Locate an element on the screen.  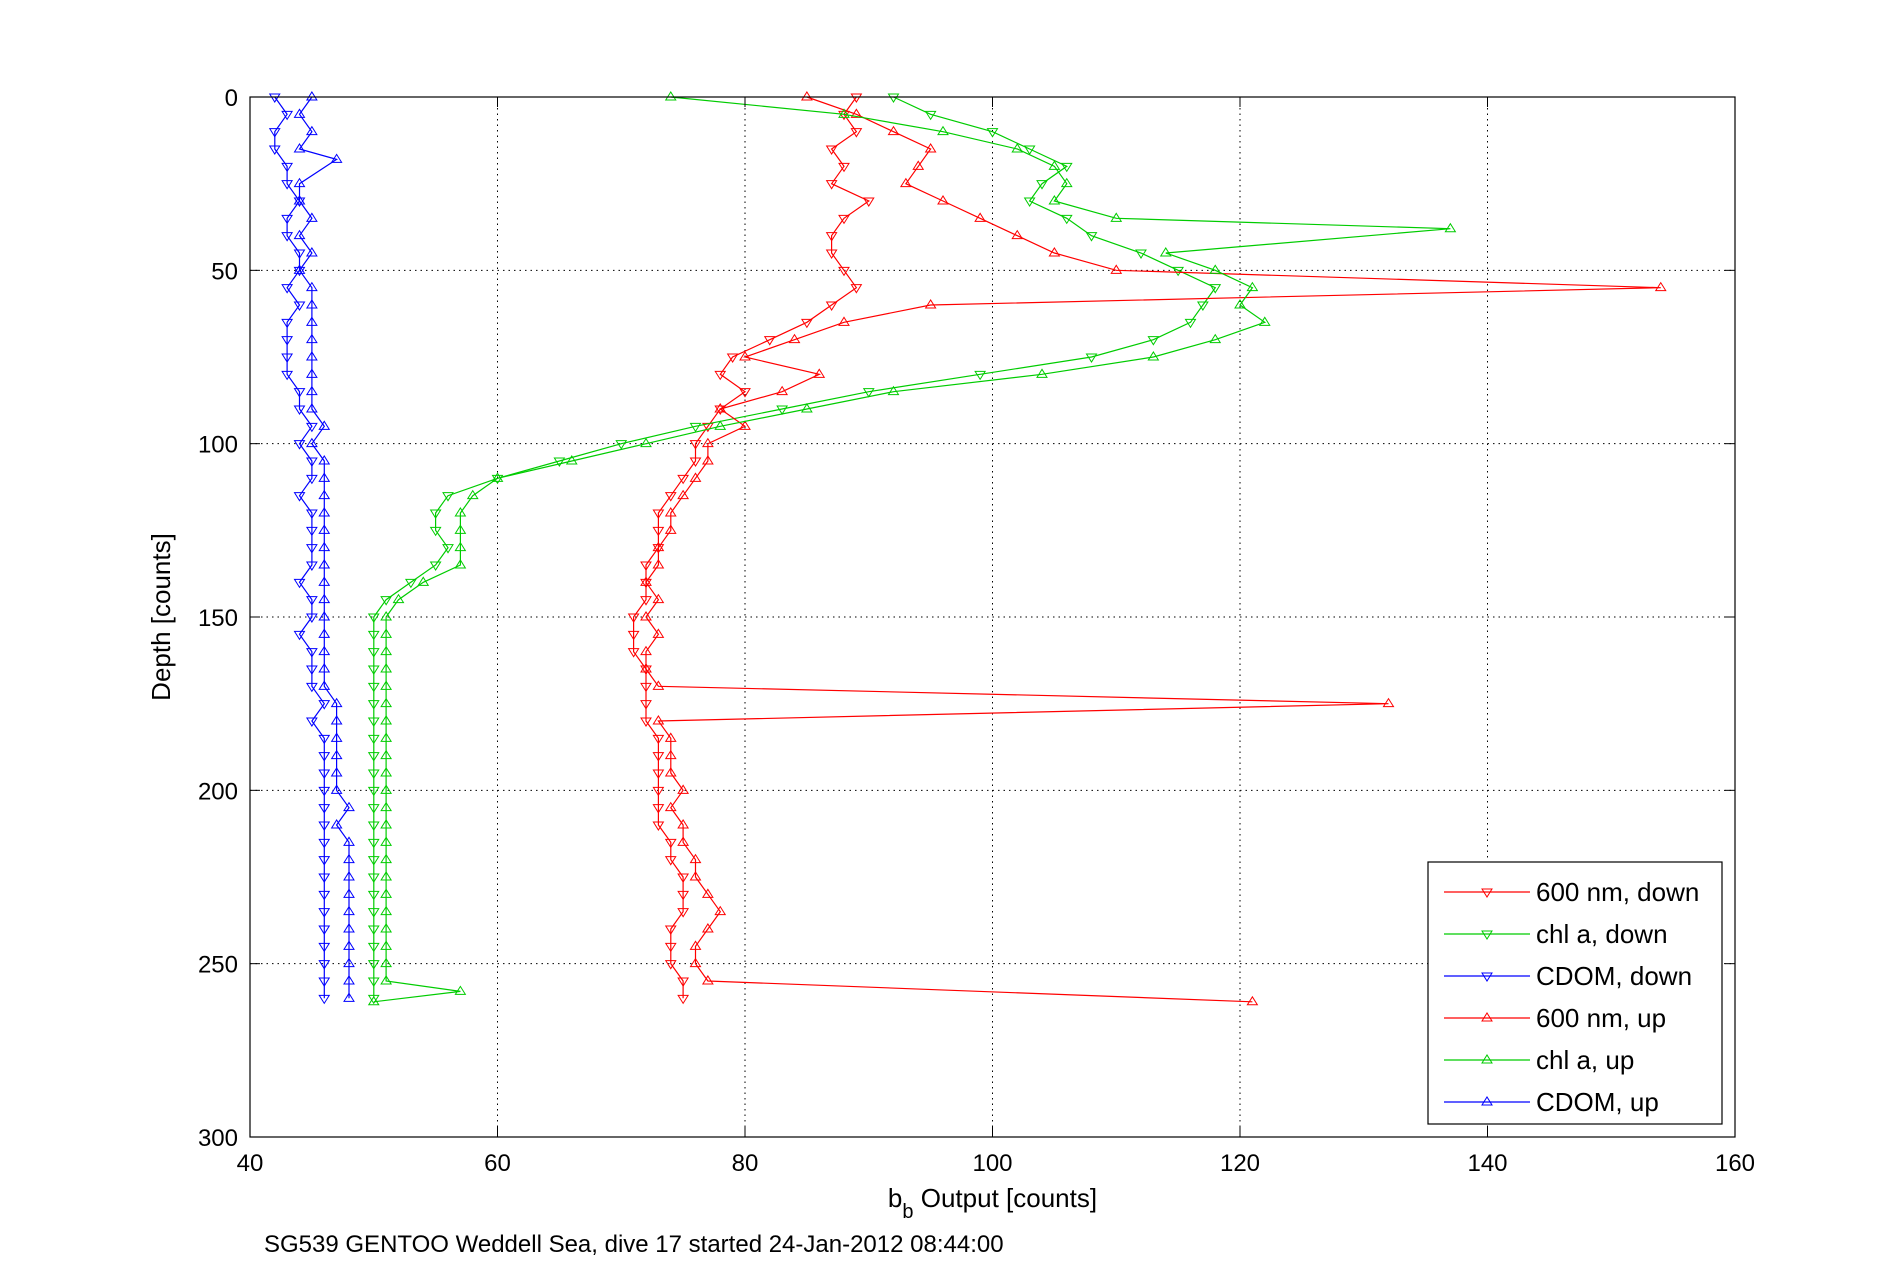
legend-box is located at coordinates (1575, 993).